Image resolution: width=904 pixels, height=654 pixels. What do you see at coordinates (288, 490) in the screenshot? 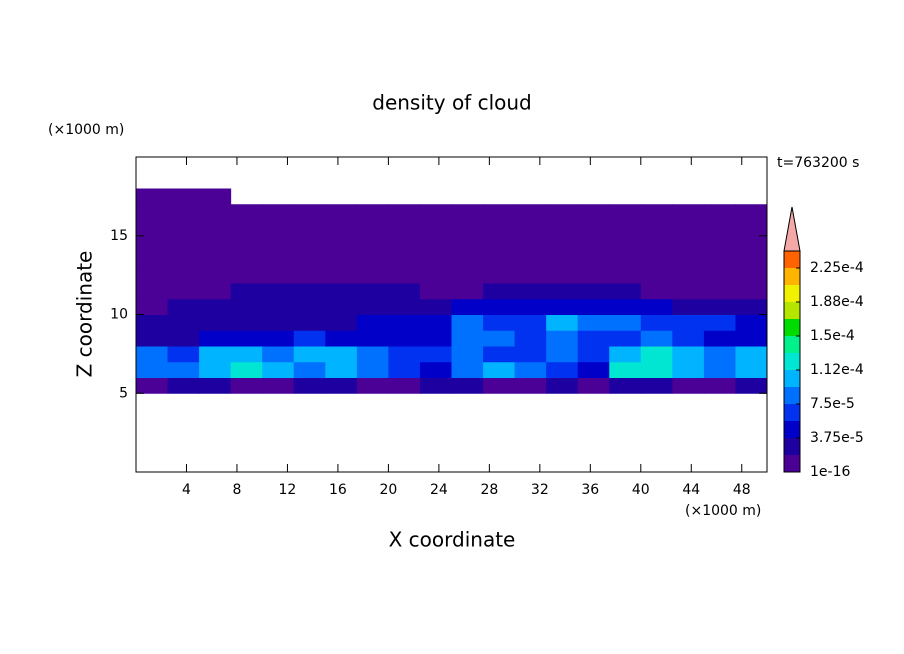
I see `x-tick-label: 12` at bounding box center [288, 490].